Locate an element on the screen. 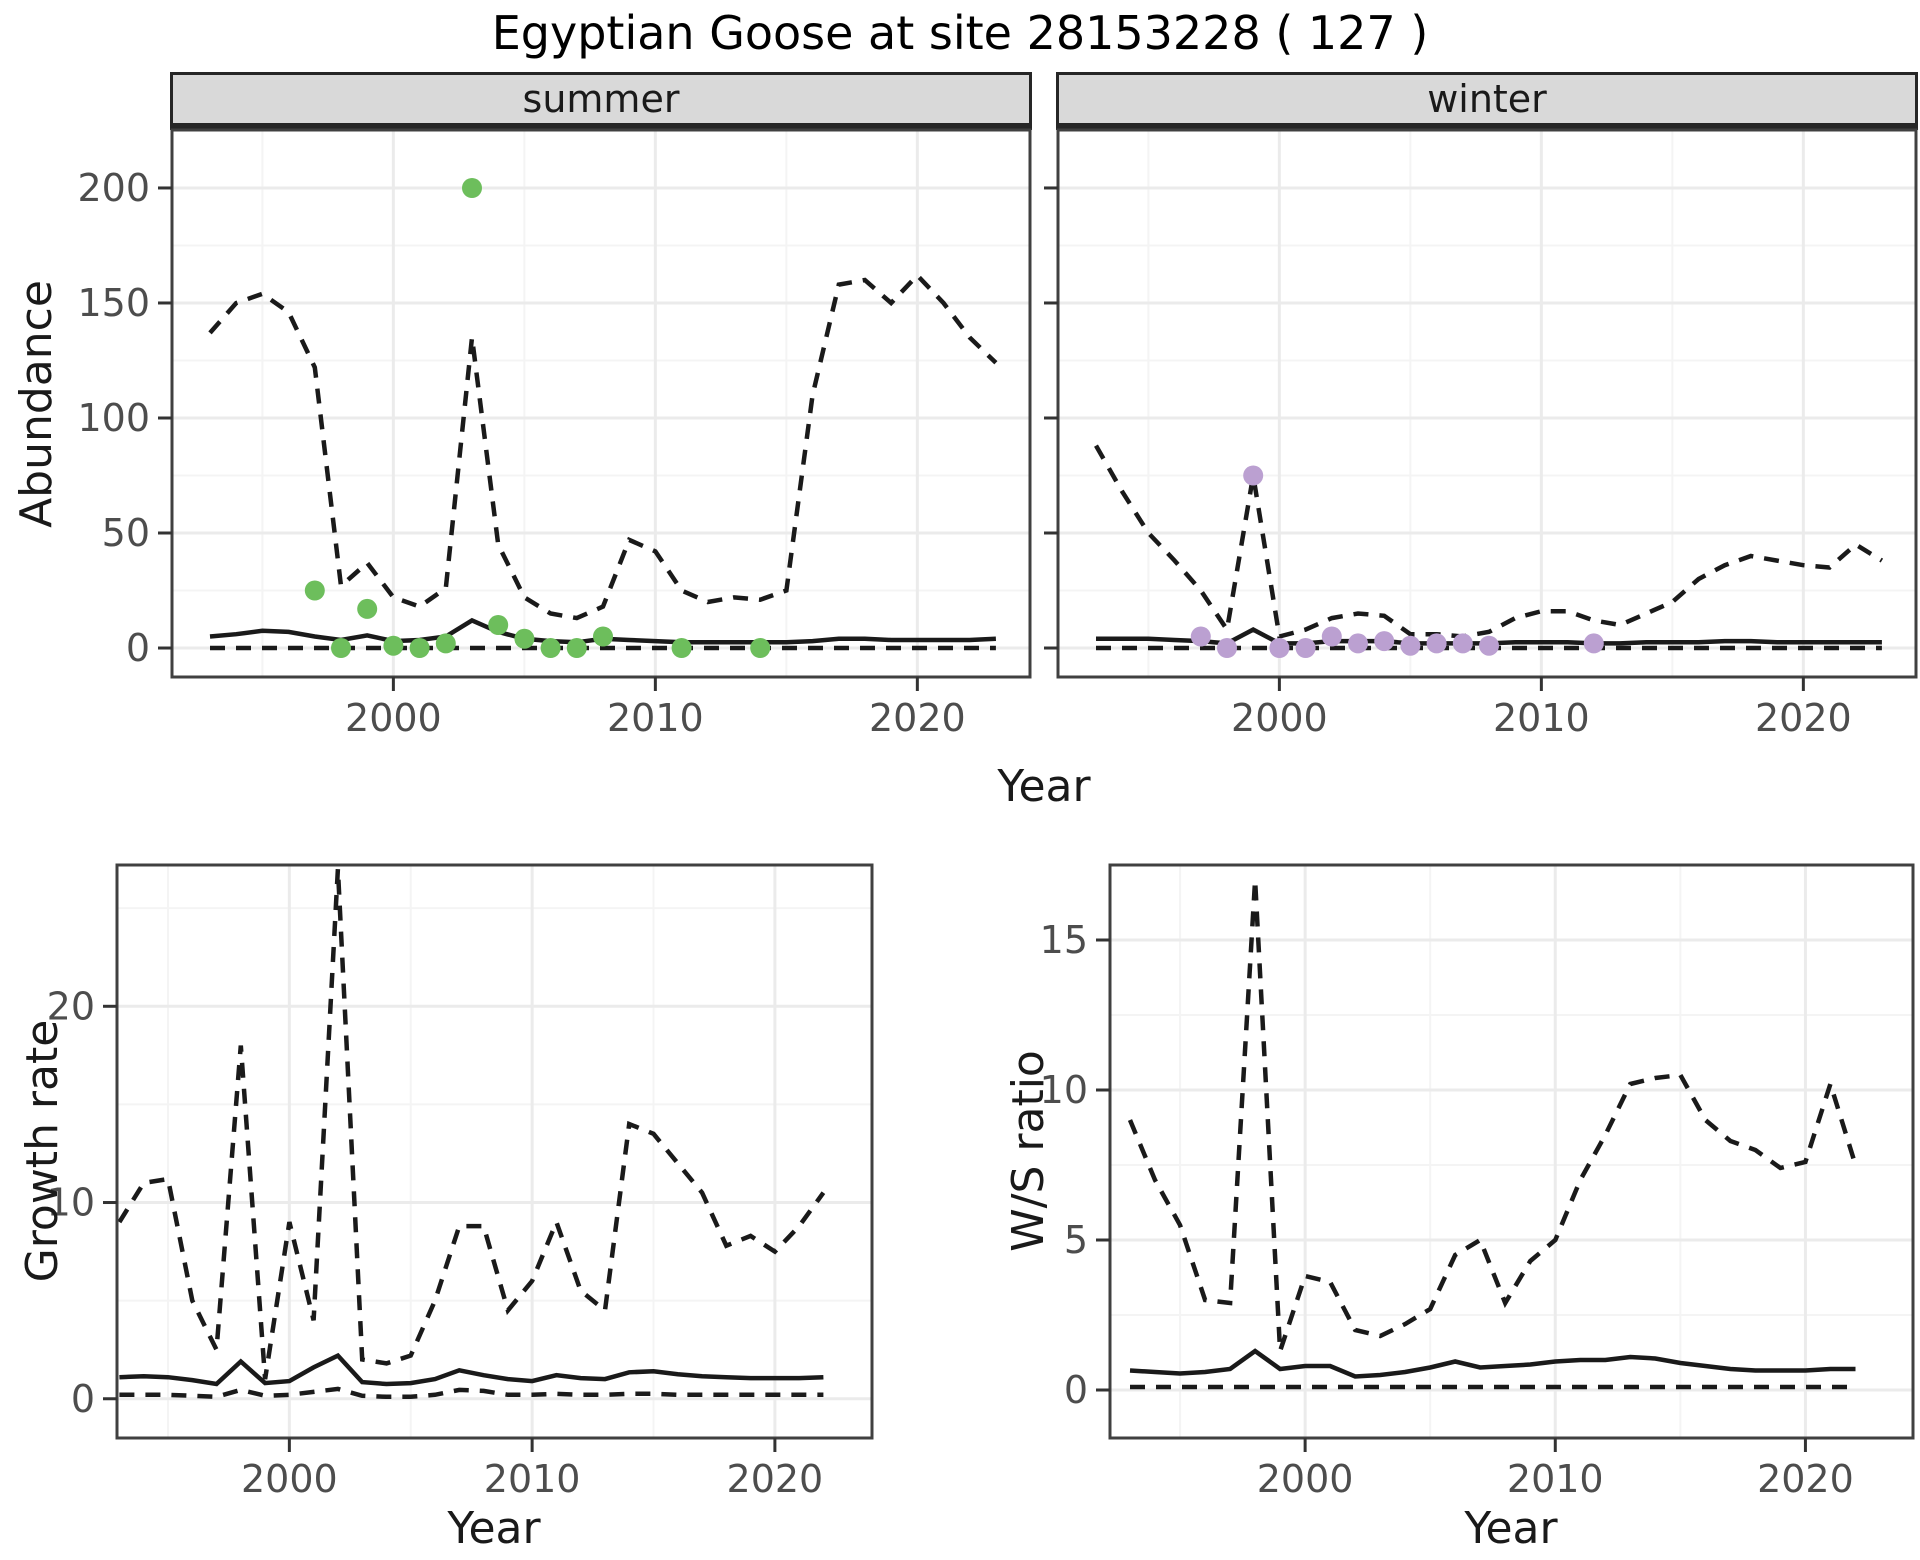  panel-background is located at coordinates (494, 1151).